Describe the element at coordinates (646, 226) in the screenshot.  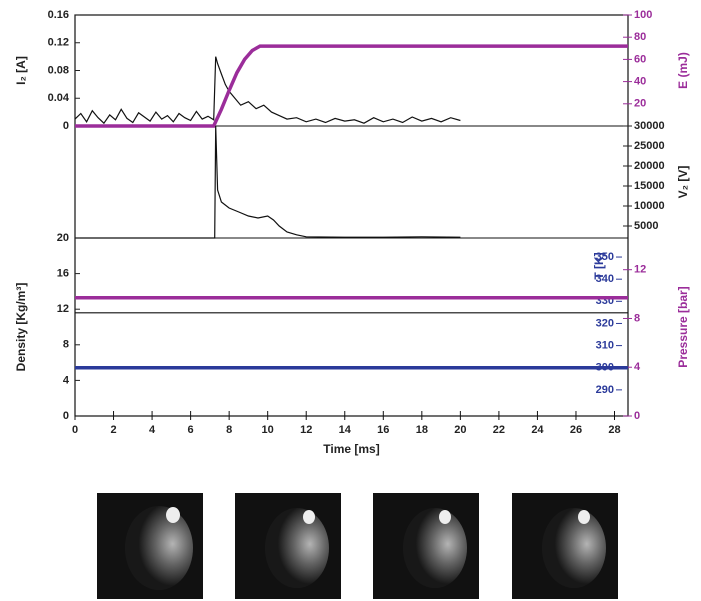
I see `y-tick-label: 5000` at that location.